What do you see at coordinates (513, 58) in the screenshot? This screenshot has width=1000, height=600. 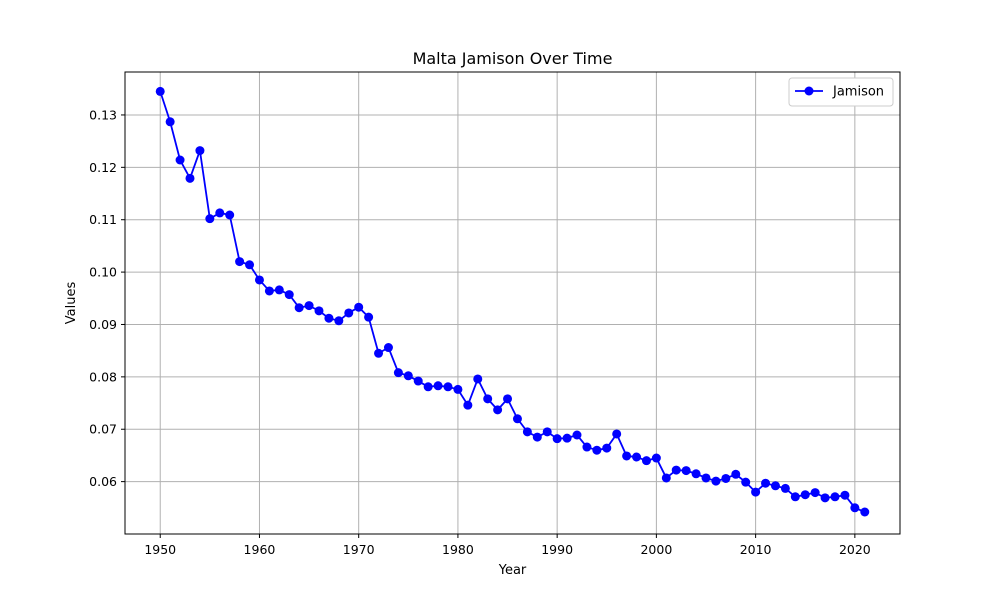 I see `chart-title: Malta Jamison Over Time` at bounding box center [513, 58].